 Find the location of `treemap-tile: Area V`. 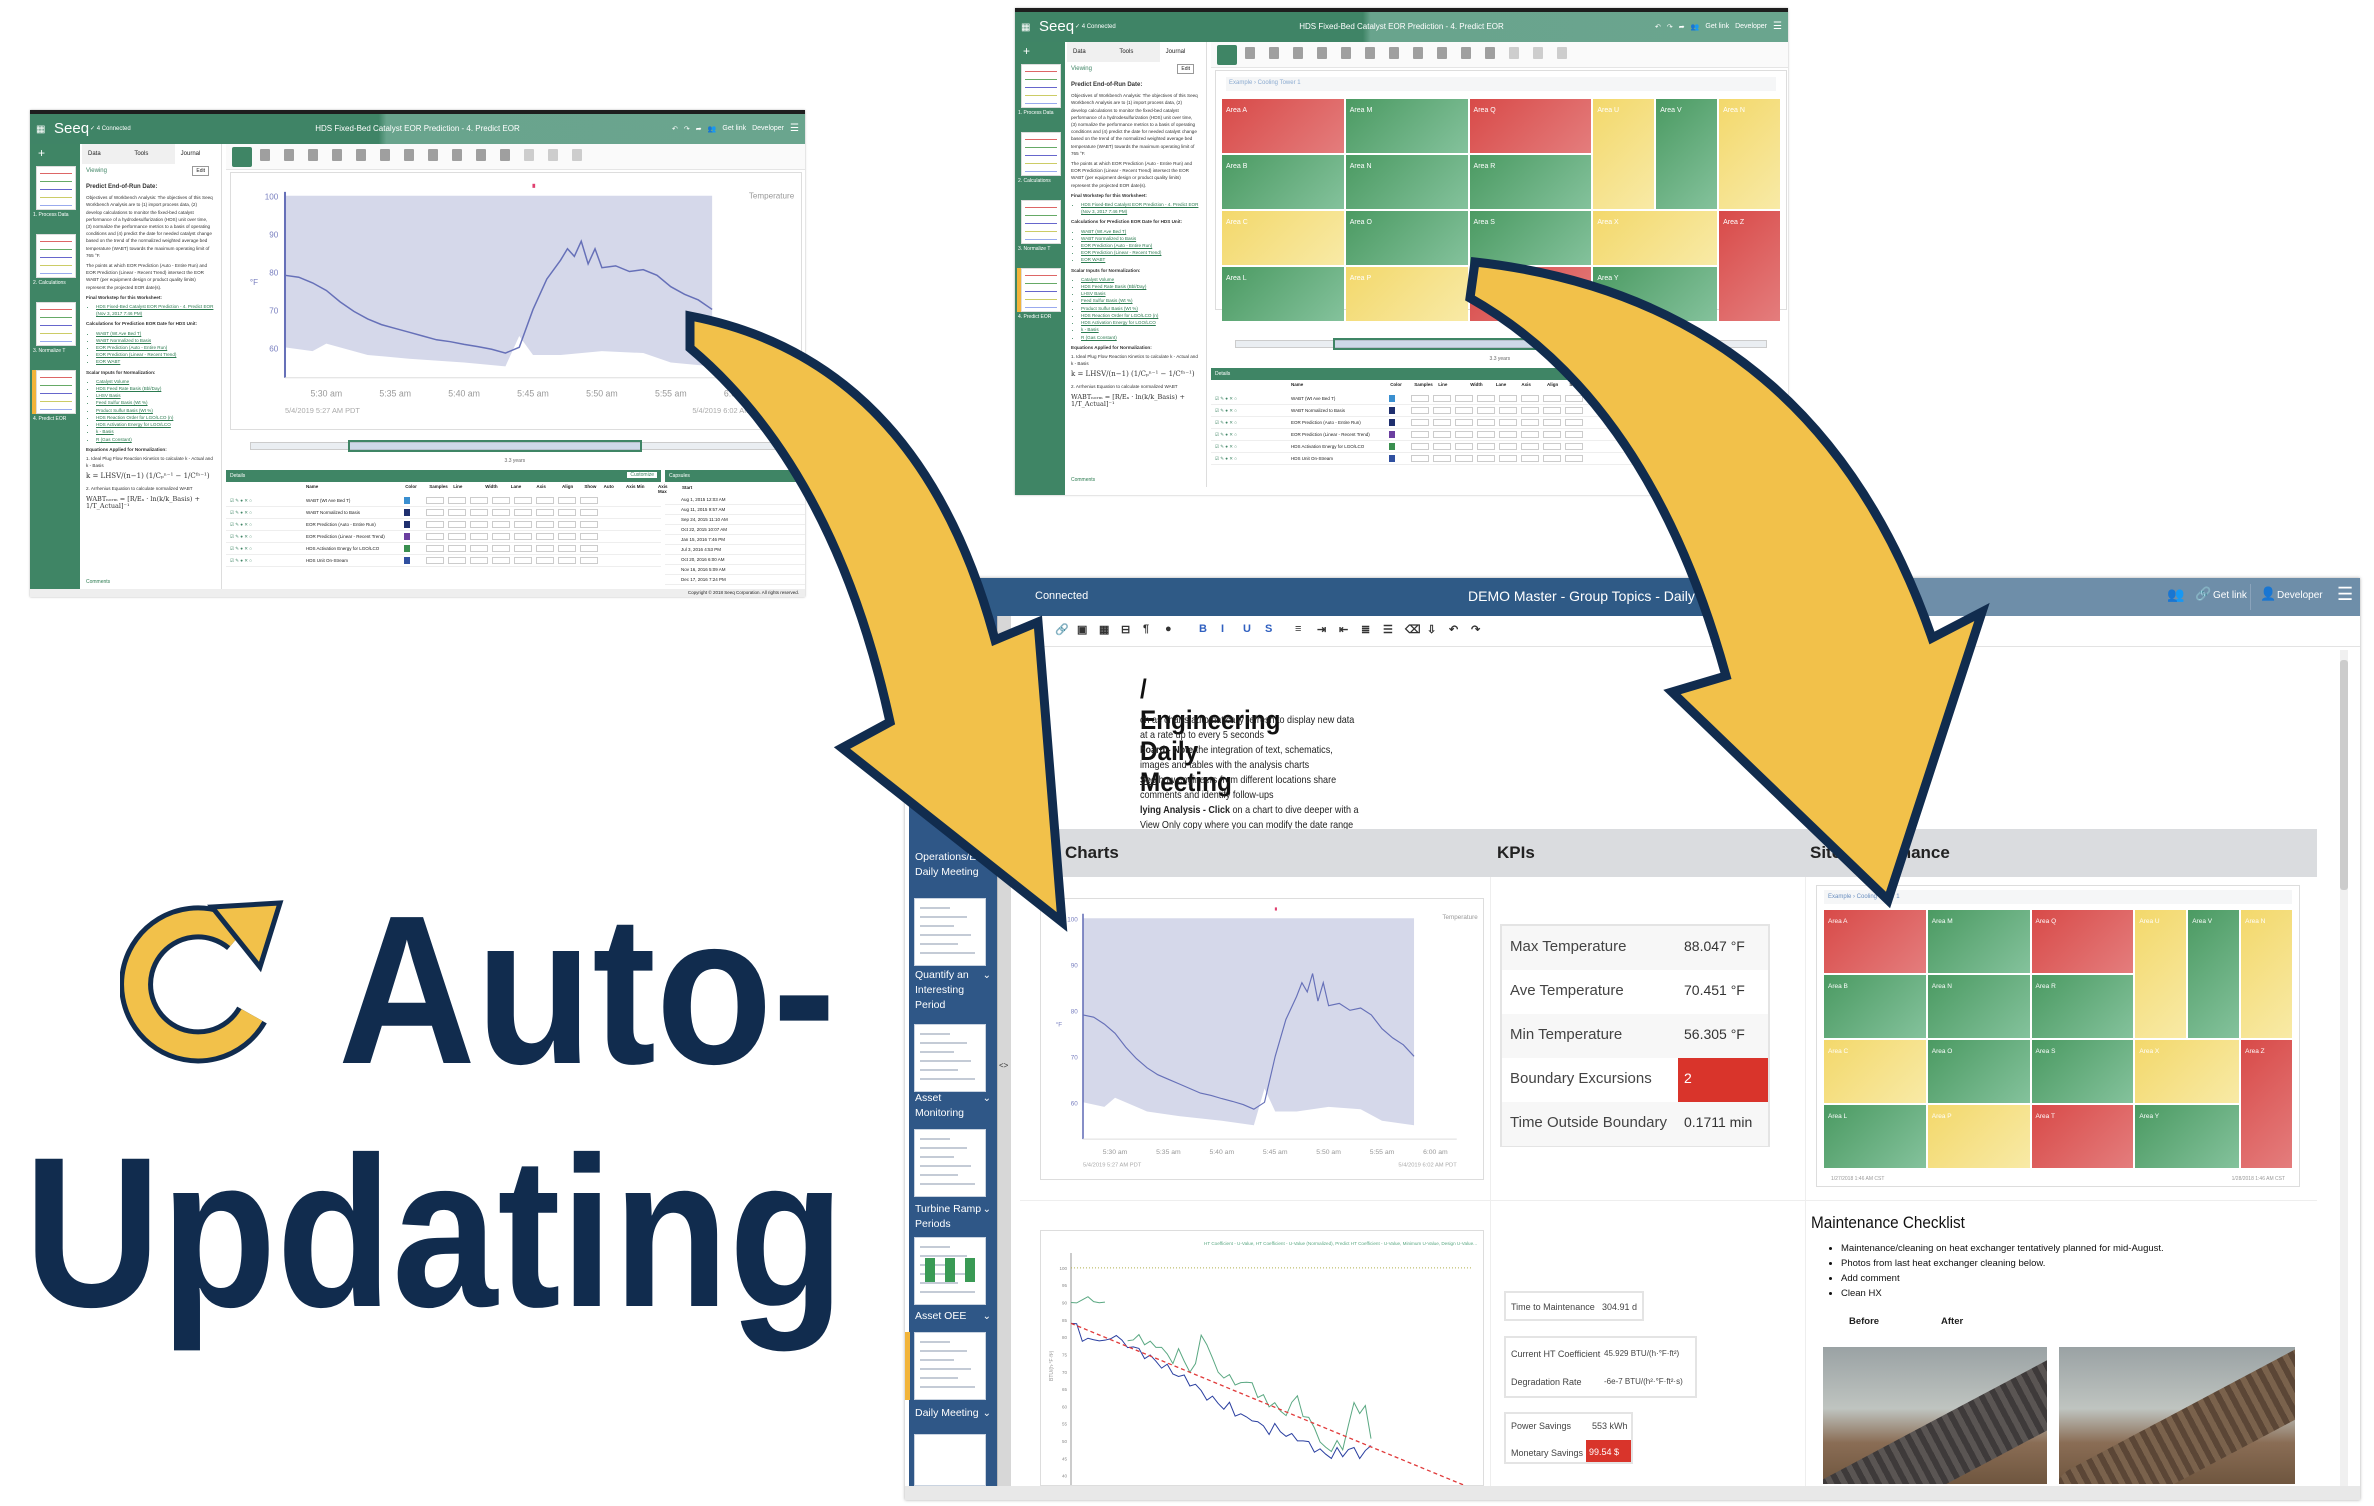

treemap-tile: Area V is located at coordinates (1687, 154).